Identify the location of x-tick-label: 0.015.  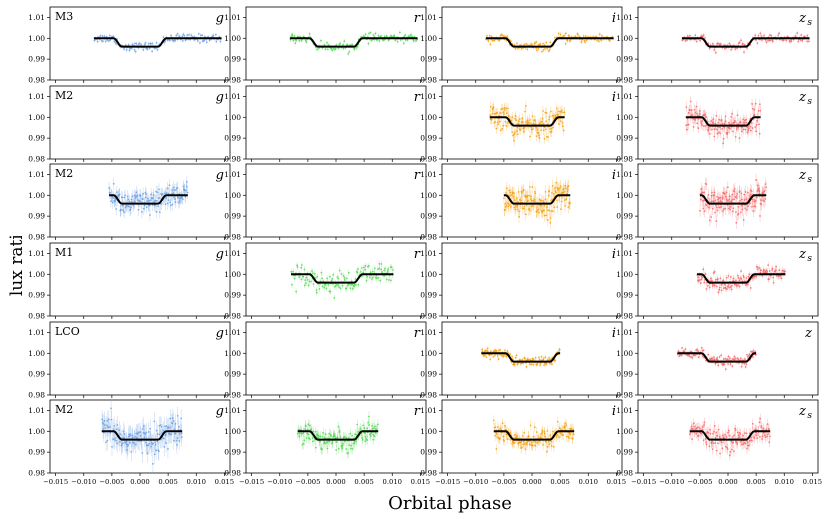
(420, 482).